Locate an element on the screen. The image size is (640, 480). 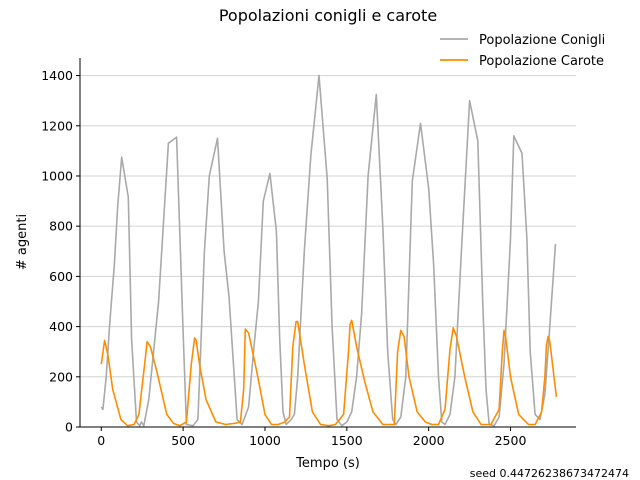
x-tick-label: 2500 is located at coordinates (511, 440).